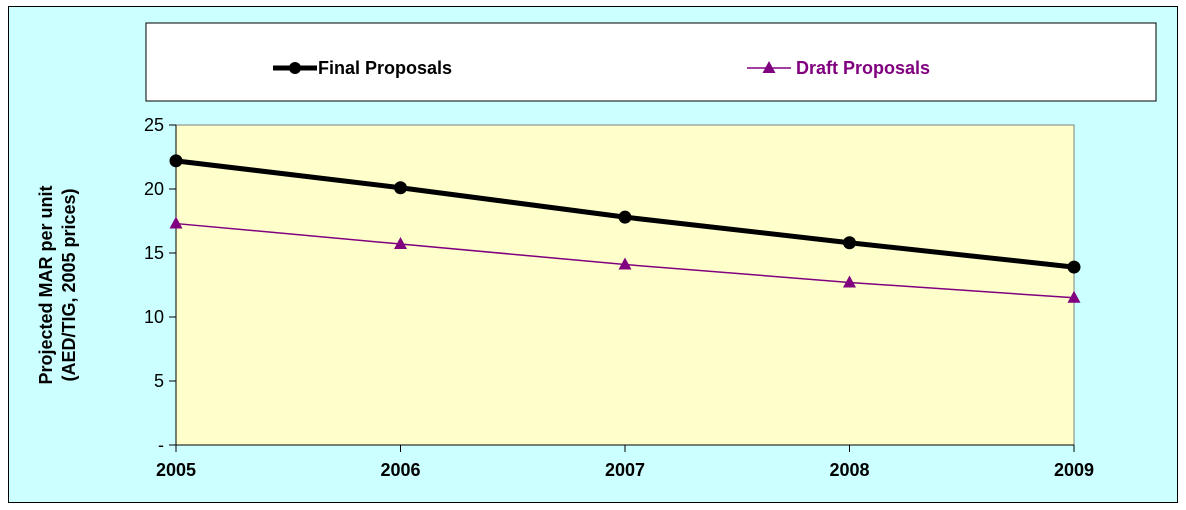  What do you see at coordinates (385, 68) in the screenshot?
I see `legend-label-final: Final Proposals` at bounding box center [385, 68].